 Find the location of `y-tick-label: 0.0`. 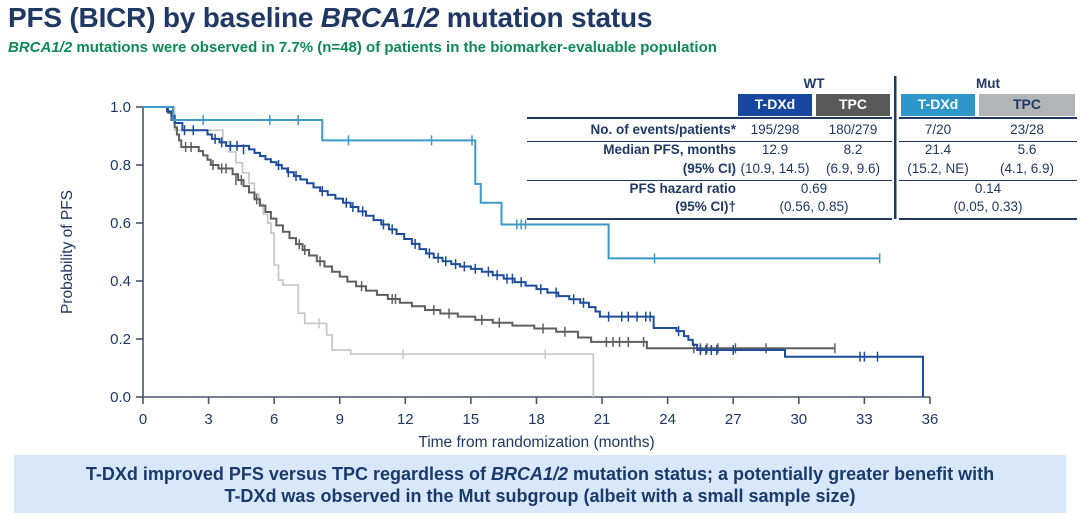

y-tick-label: 0.0 is located at coordinates (120, 397).